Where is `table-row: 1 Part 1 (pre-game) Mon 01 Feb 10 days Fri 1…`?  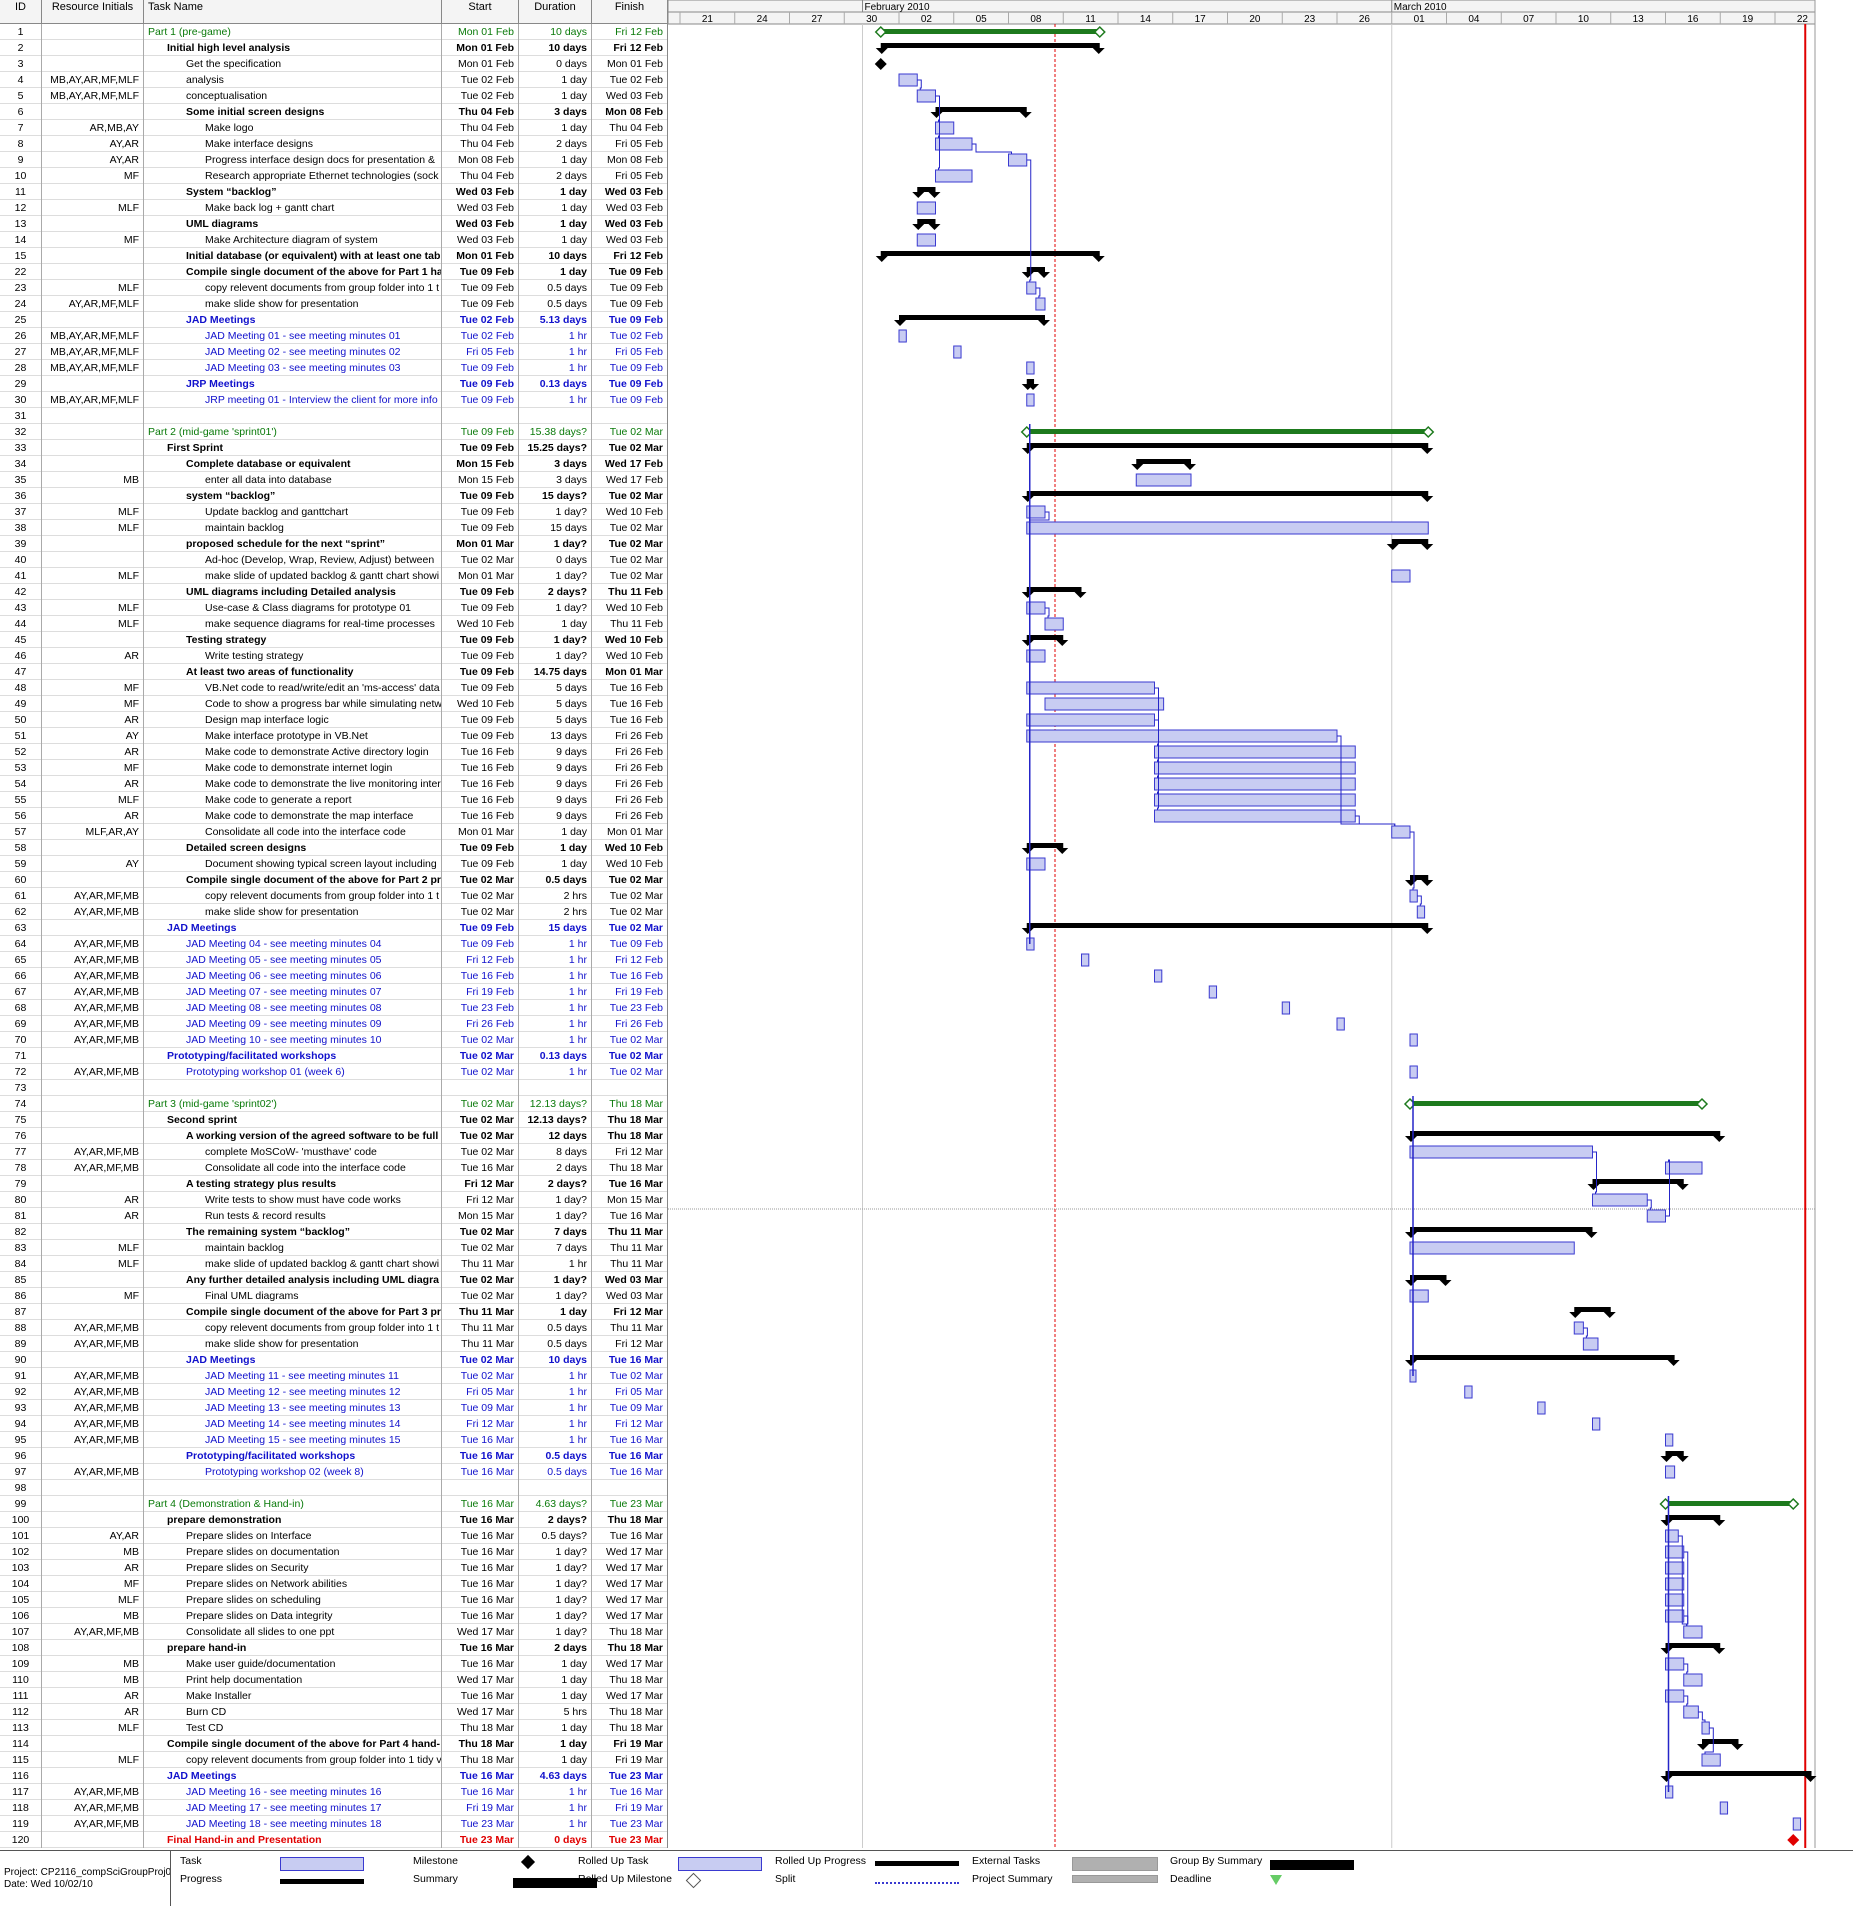 table-row: 1 Part 1 (pre-game) Mon 01 Feb 10 days Fri 1… is located at coordinates (334, 32).